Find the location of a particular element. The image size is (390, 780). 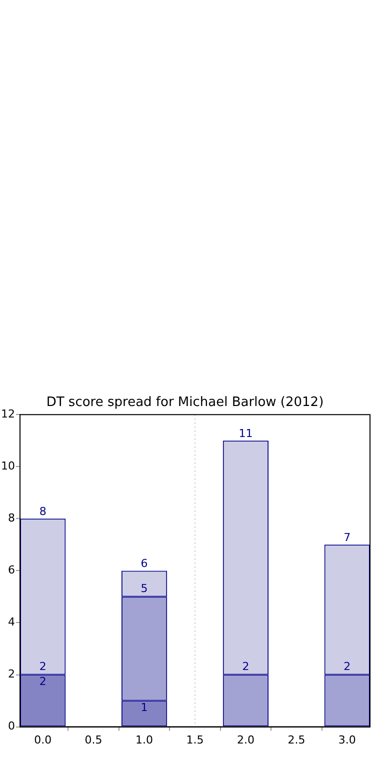

x-tick-label: 0.0 is located at coordinates (43, 739).